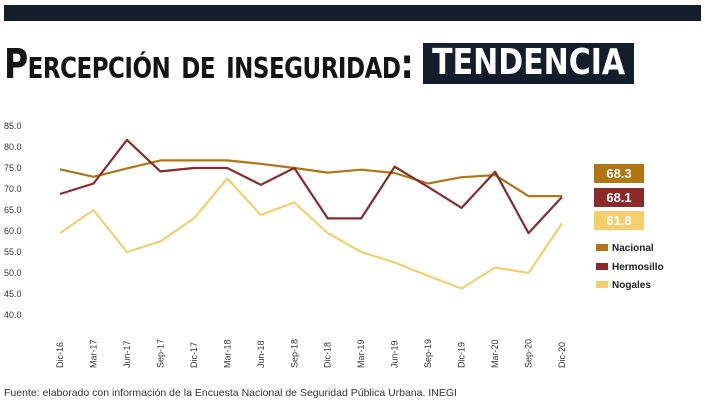  Describe the element at coordinates (13, 315) in the screenshot. I see `y-tick-label: 40.0` at that location.